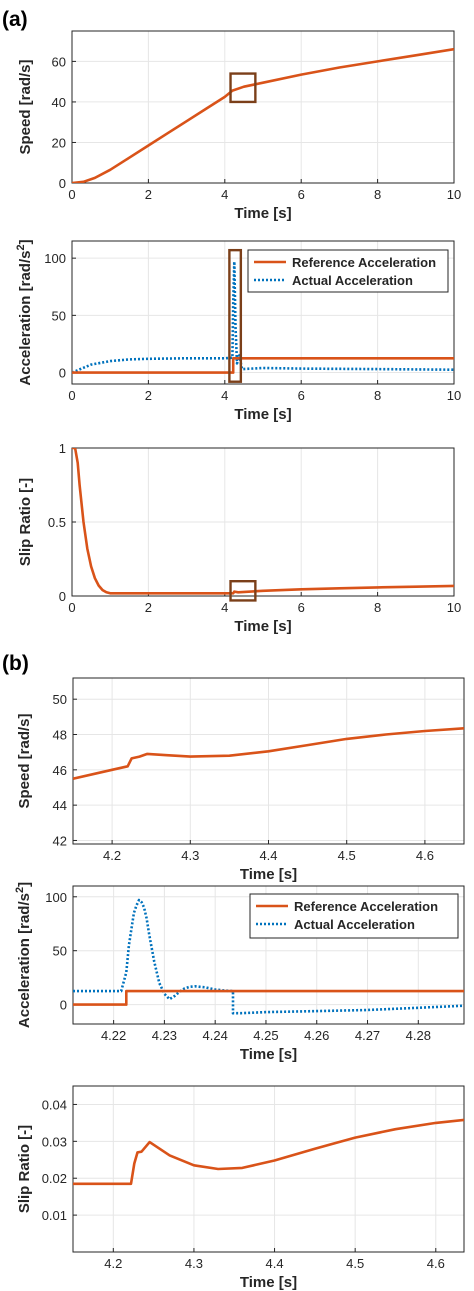  Describe the element at coordinates (367, 1035) in the screenshot. I see `x-tick-label: 4.27` at that location.